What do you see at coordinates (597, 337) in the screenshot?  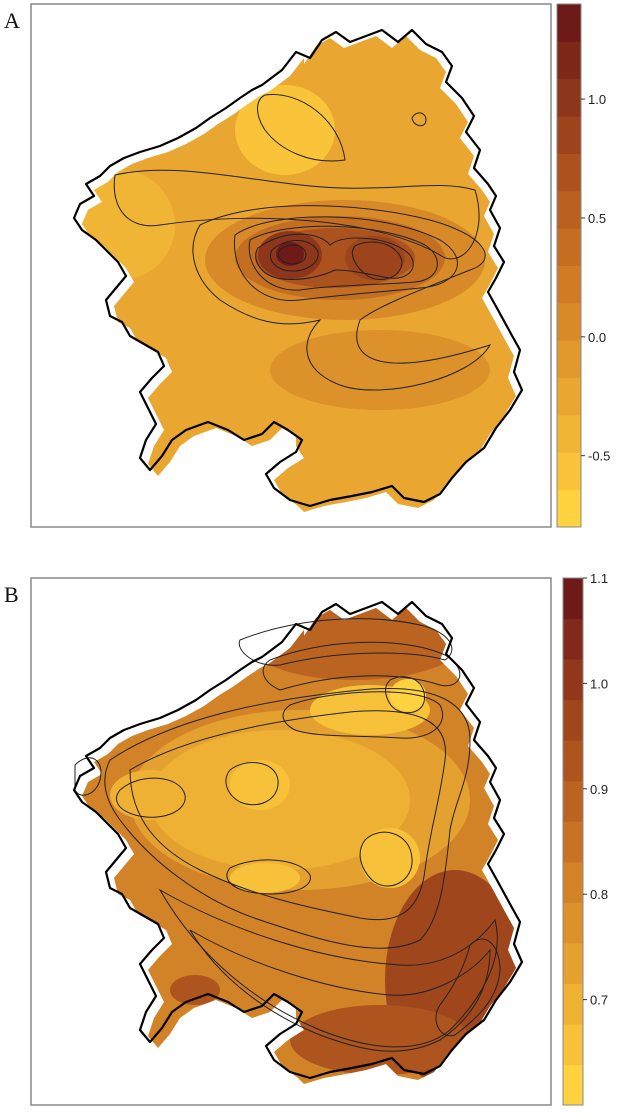 I see `colorbar-tick-label: 0.0` at bounding box center [597, 337].